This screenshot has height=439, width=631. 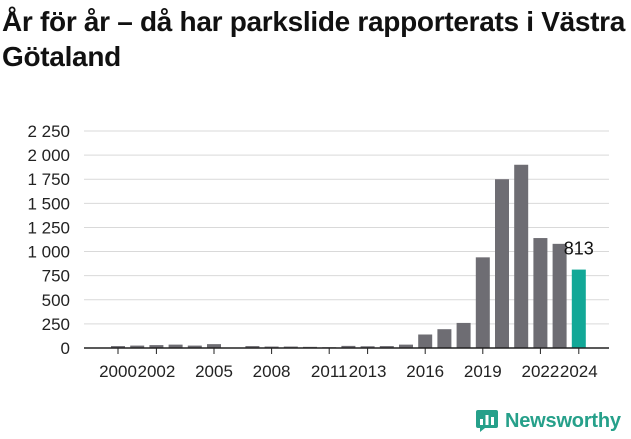 I want to click on y-tick-label: 2 000, so click(x=48, y=155).